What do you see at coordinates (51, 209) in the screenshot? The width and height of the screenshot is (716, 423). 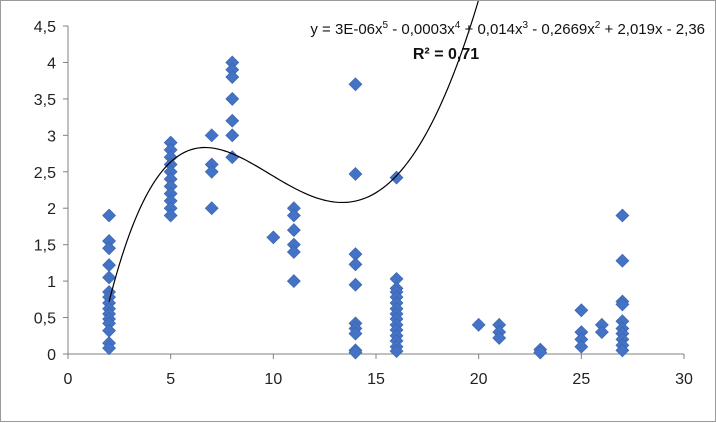 I see `y-tick-label: 2` at bounding box center [51, 209].